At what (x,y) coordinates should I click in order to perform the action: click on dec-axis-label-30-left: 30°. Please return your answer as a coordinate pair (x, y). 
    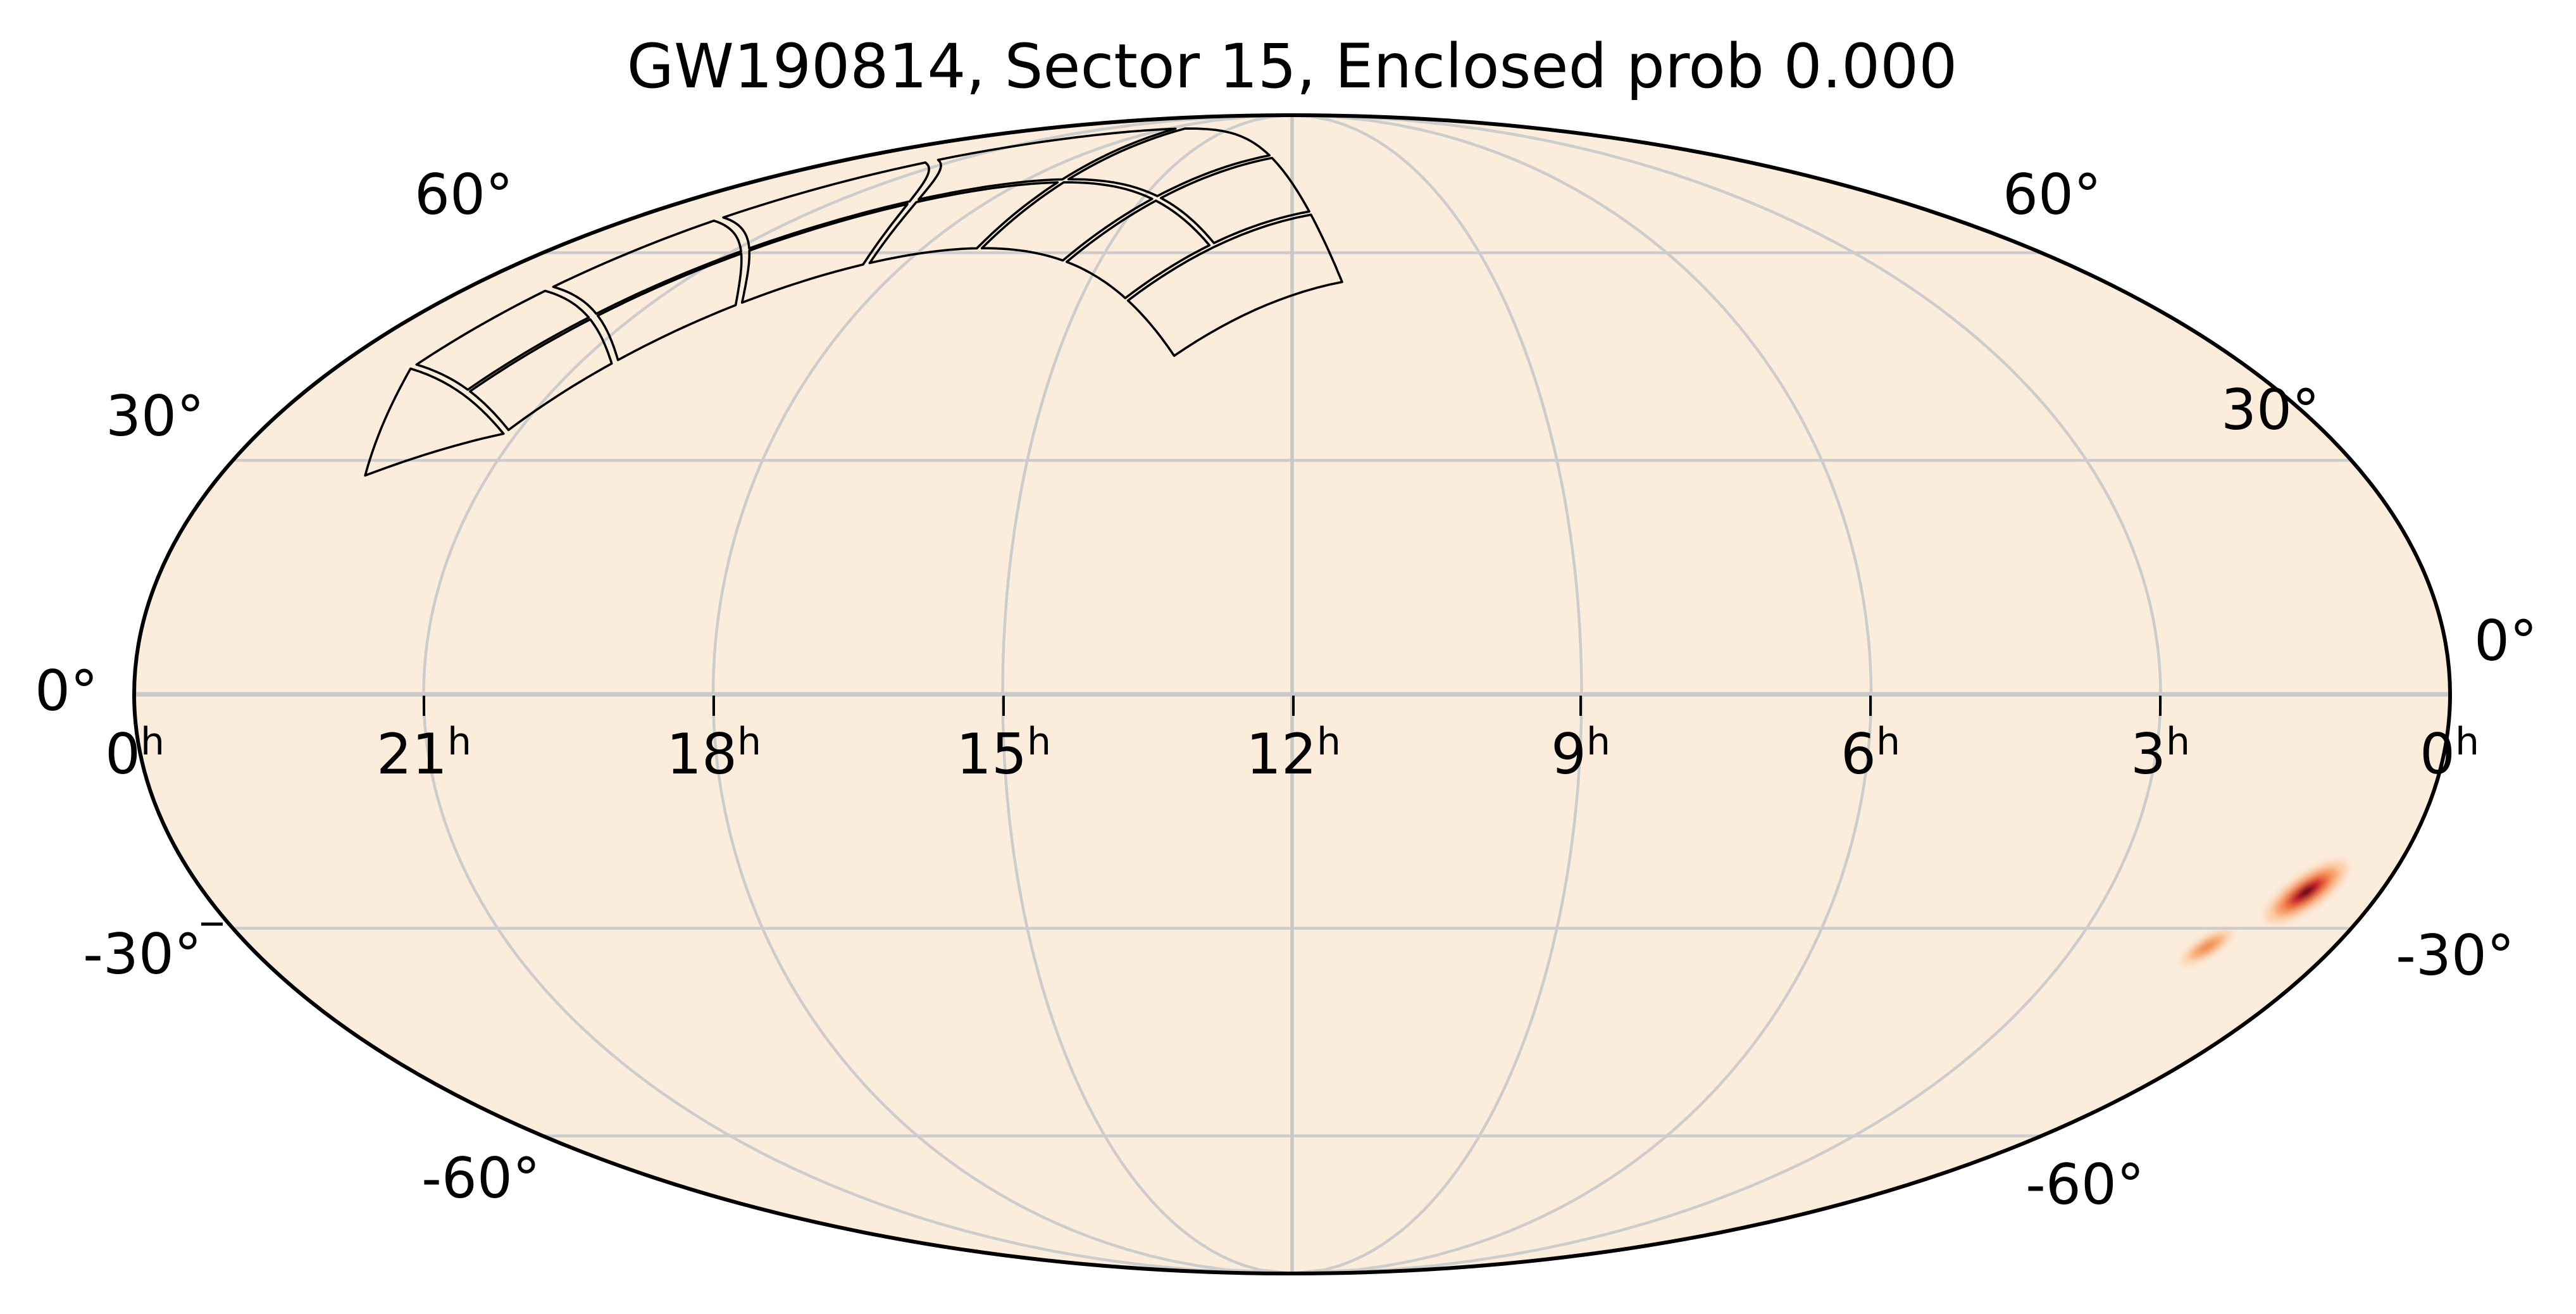
    Looking at the image, I should click on (155, 416).